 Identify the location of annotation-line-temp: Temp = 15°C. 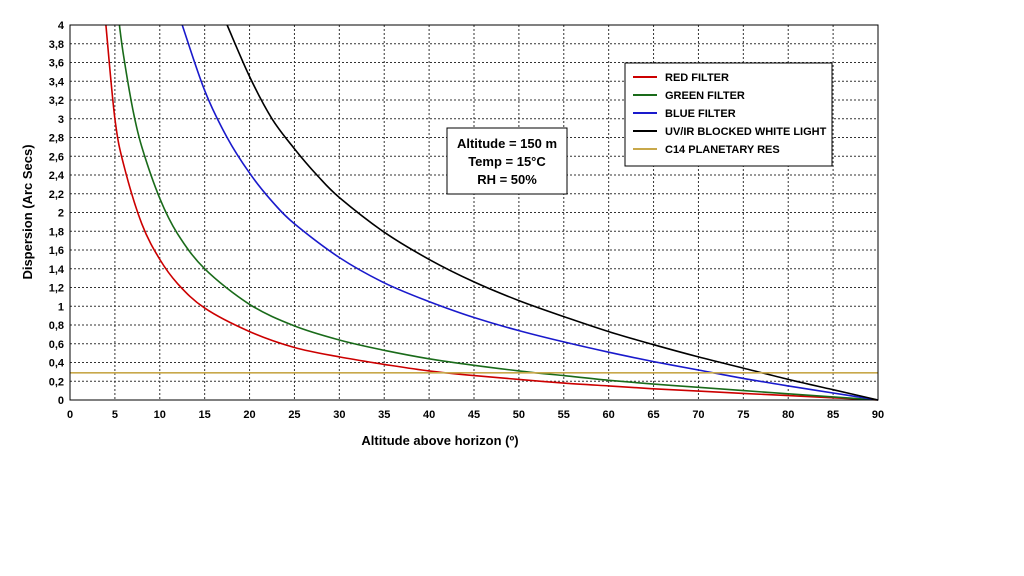
(507, 161).